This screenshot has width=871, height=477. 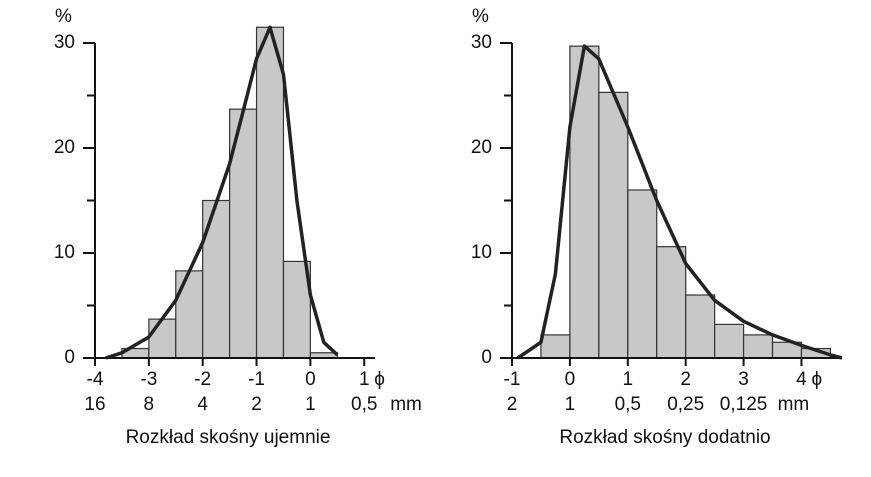 What do you see at coordinates (685, 379) in the screenshot?
I see `x-tick-label: 2` at bounding box center [685, 379].